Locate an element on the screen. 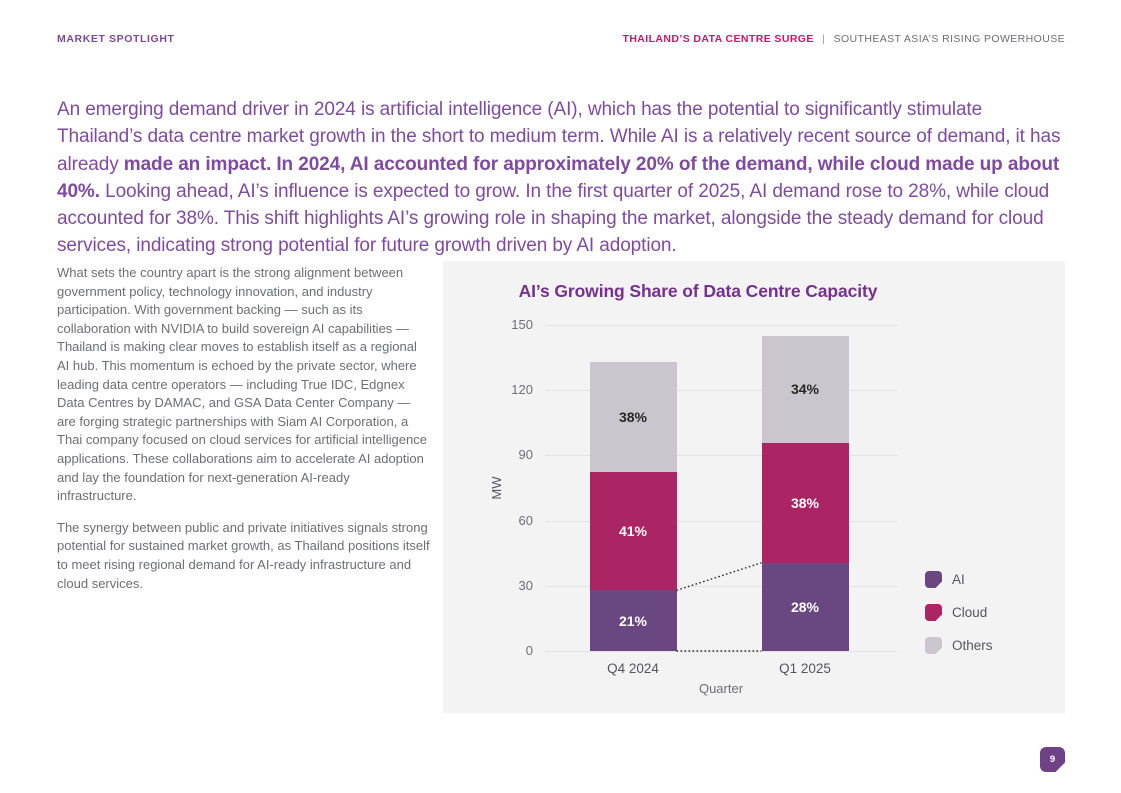 This screenshot has width=1121, height=793. legend-swatch-cloud is located at coordinates (933, 612).